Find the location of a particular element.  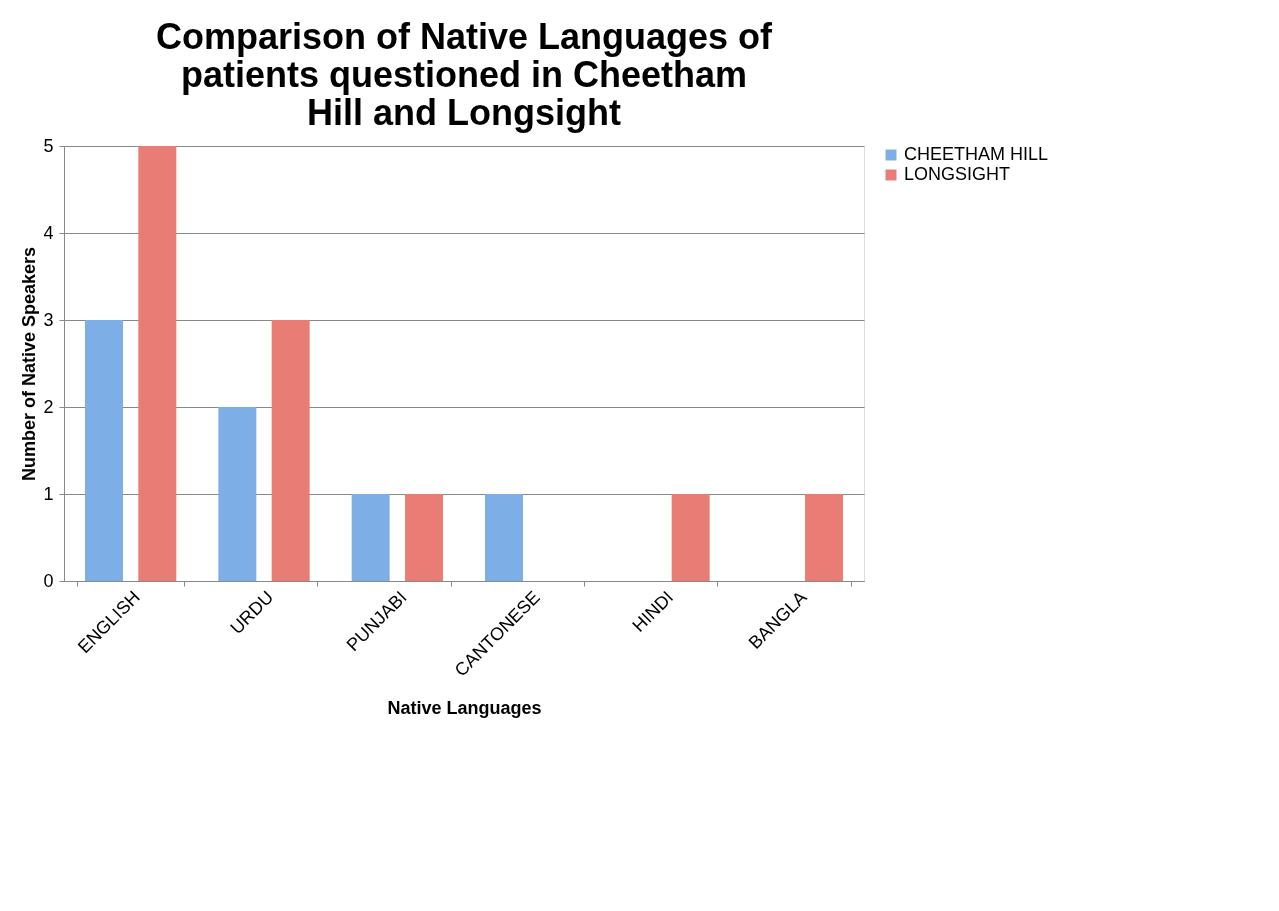

y-axis-title: Number of Native Speakers is located at coordinates (29, 364).